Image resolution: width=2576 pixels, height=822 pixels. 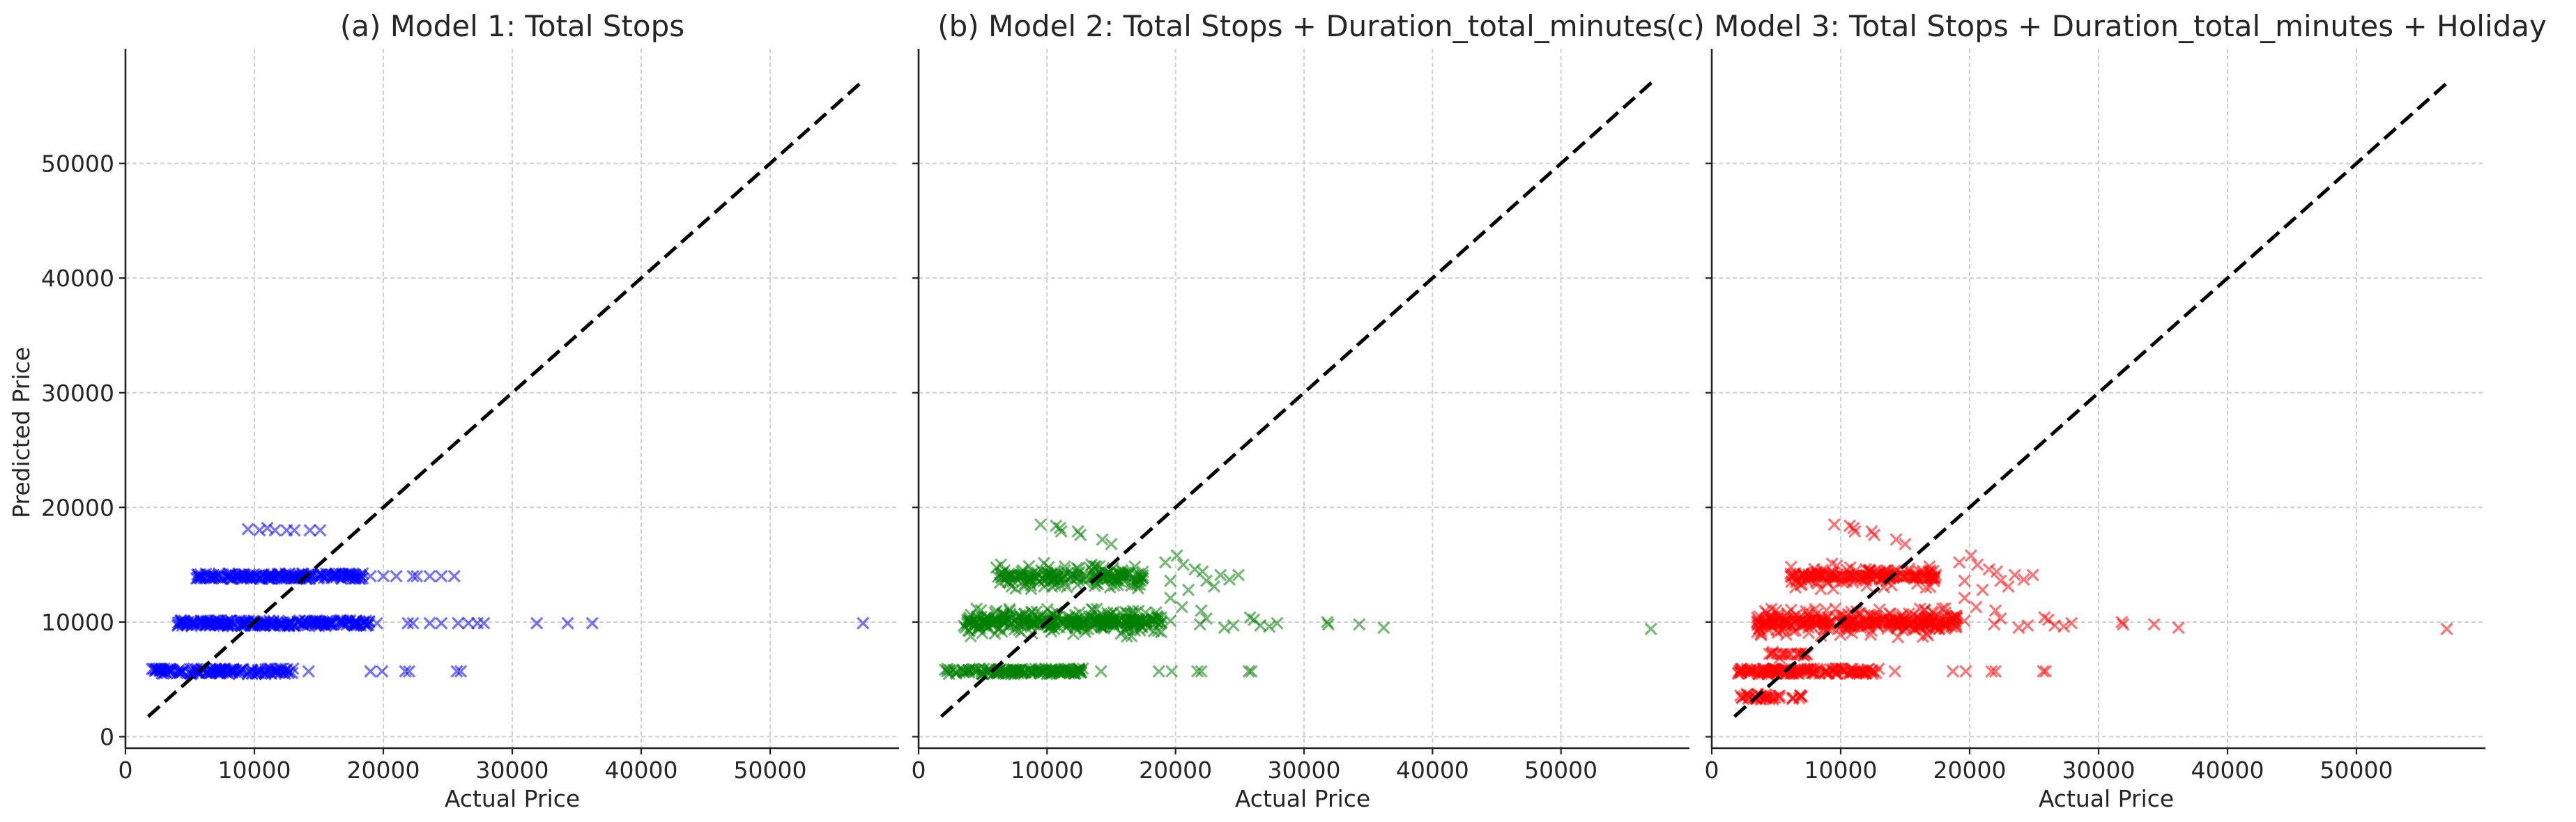 I want to click on panel-b-x-label: Actual Price, so click(x=1302, y=799).